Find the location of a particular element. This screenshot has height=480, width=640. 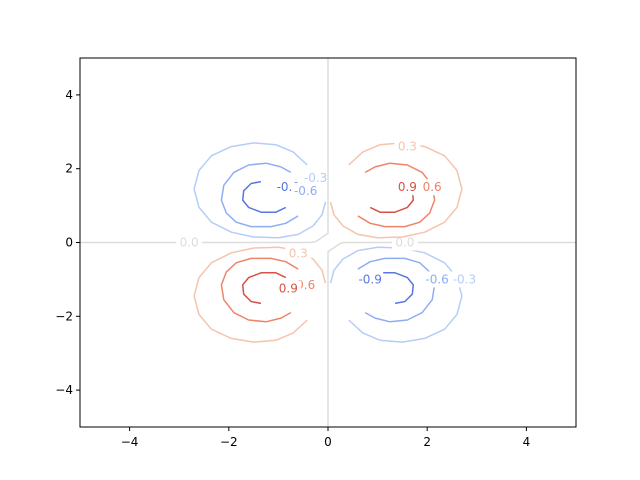

contour-label--0.9-2: -0.9 is located at coordinates (369, 279).